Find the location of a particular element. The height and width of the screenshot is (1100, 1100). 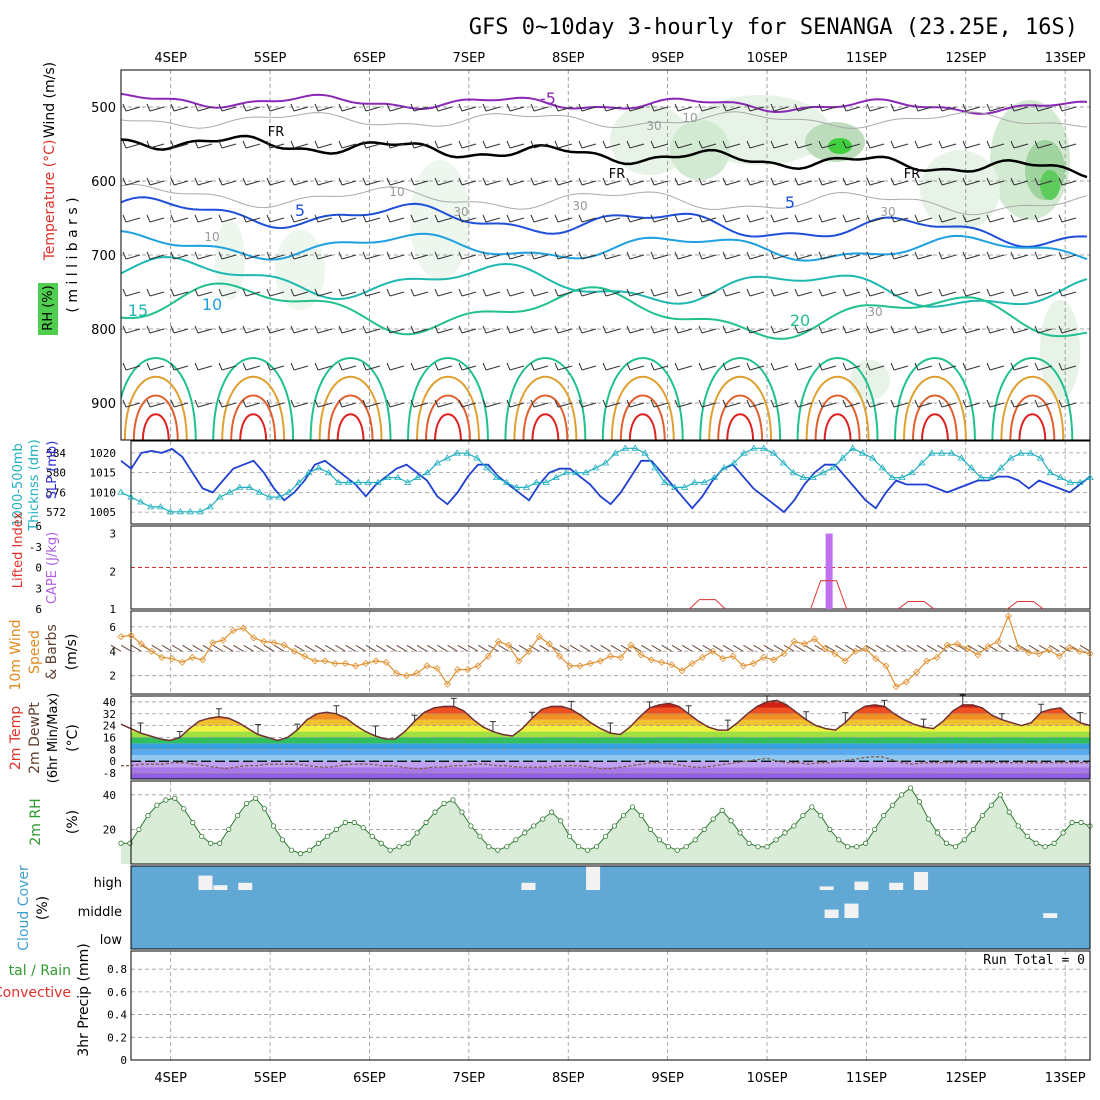

bottom-date-label: 10SEP is located at coordinates (767, 1078).